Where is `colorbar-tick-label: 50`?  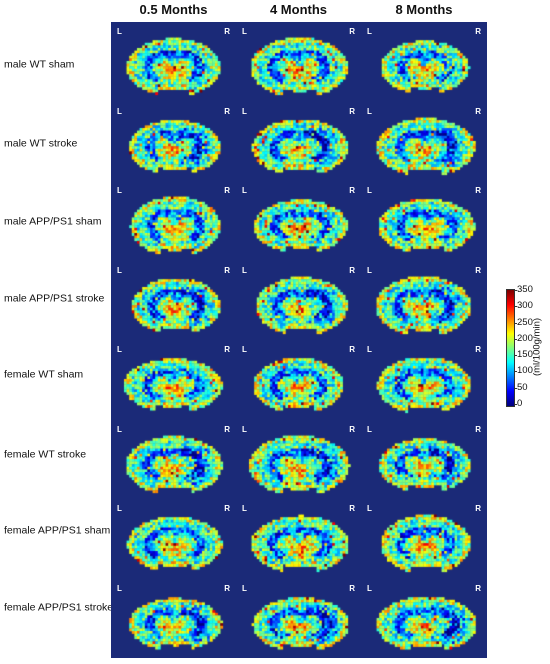 colorbar-tick-label: 50 is located at coordinates (522, 387).